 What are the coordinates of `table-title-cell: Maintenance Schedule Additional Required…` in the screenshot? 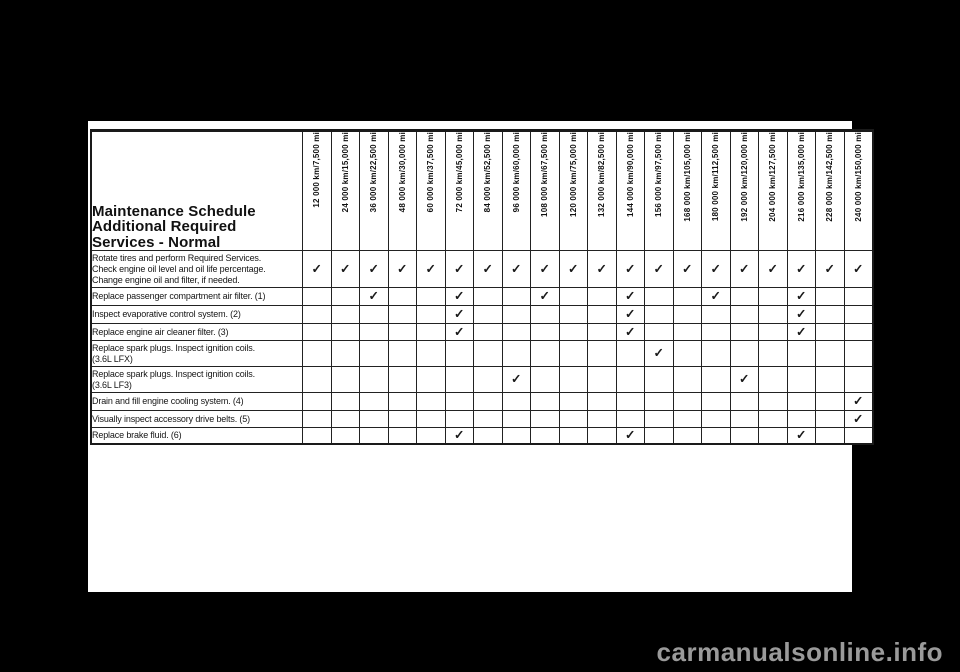 It's located at (196, 190).